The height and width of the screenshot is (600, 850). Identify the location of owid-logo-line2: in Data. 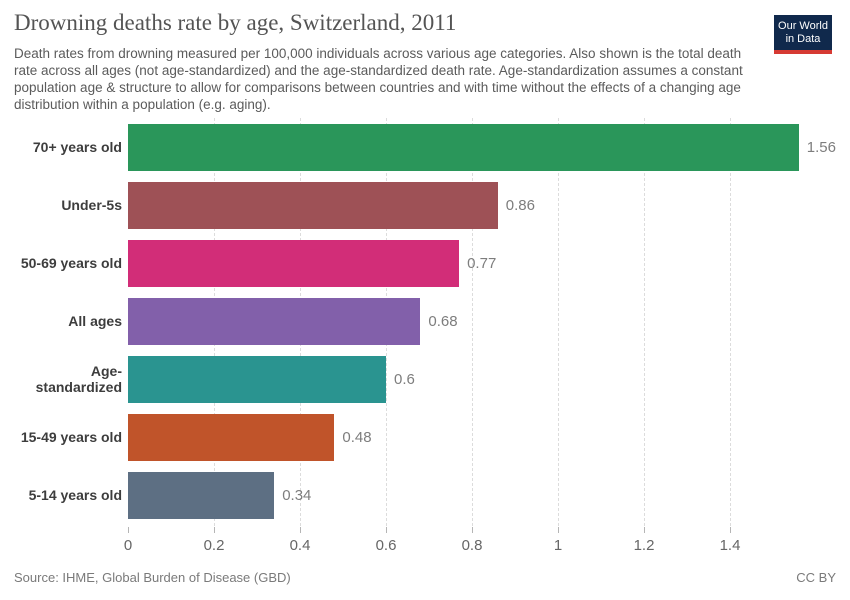
(803, 39).